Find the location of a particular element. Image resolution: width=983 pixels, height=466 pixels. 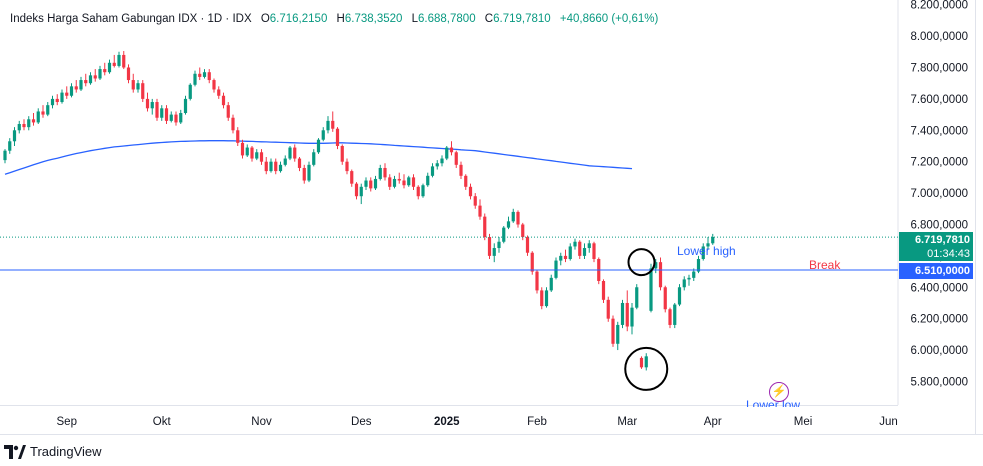

lower-high-label: Lower high is located at coordinates (706, 251).